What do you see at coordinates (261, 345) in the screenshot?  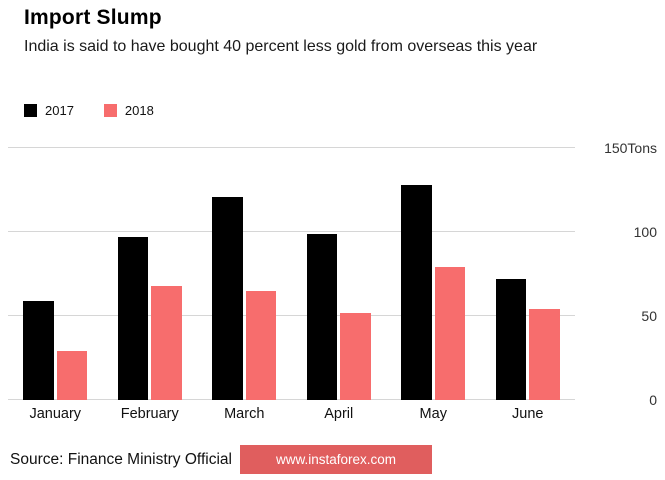 I see `bar-2018-march` at bounding box center [261, 345].